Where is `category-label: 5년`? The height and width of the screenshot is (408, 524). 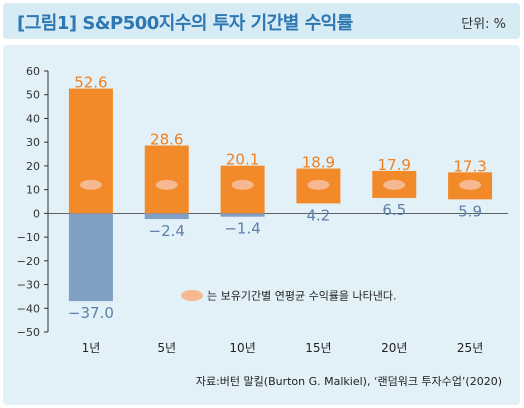
category-label: 5년 is located at coordinates (166, 348).